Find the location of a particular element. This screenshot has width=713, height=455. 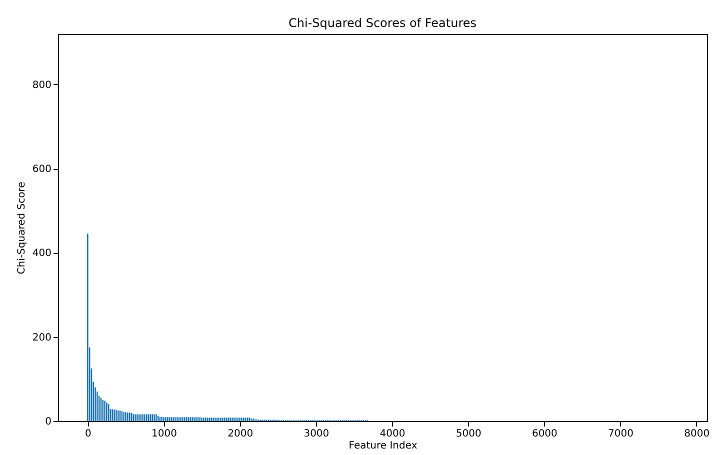

y-axis-title: Chi-Squared Score is located at coordinates (22, 228).